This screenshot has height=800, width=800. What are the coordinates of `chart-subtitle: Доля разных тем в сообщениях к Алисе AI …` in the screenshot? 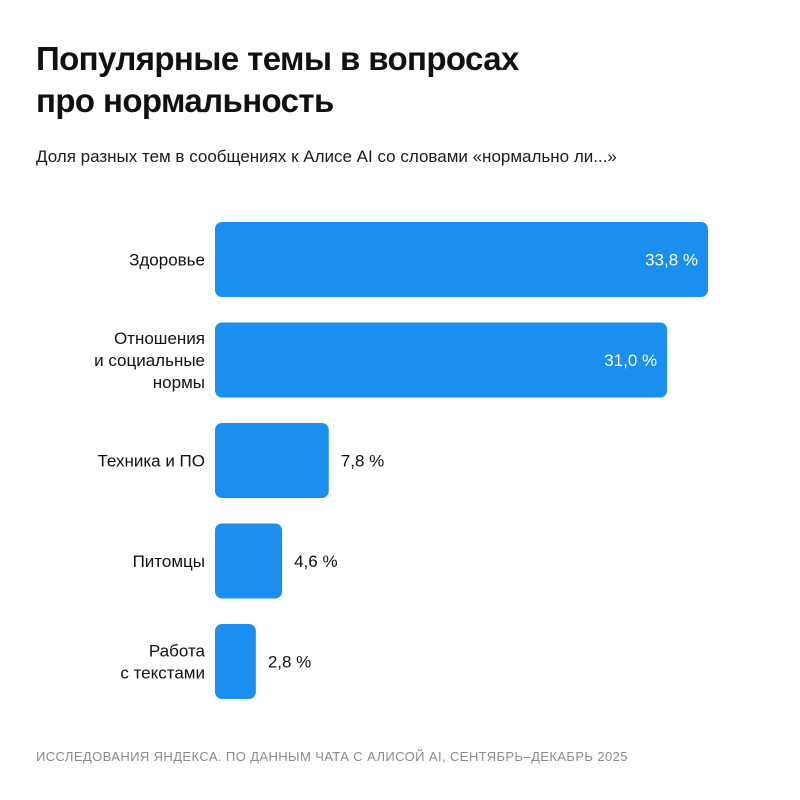 It's located at (326, 156).